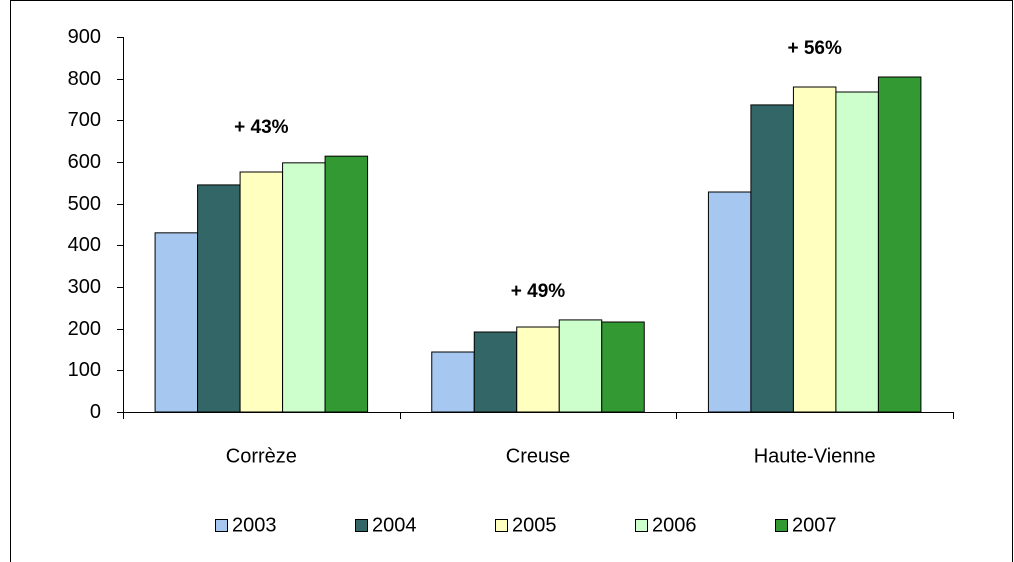 Image resolution: width=1014 pixels, height=562 pixels. I want to click on y-tick-label: 300, so click(84, 287).